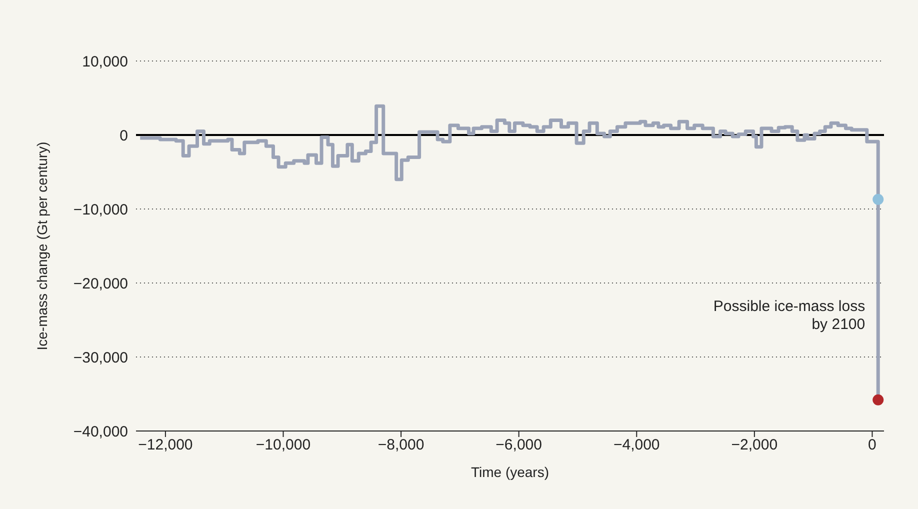 The height and width of the screenshot is (509, 918). I want to click on x-tick-label: −4,000, so click(636, 445).